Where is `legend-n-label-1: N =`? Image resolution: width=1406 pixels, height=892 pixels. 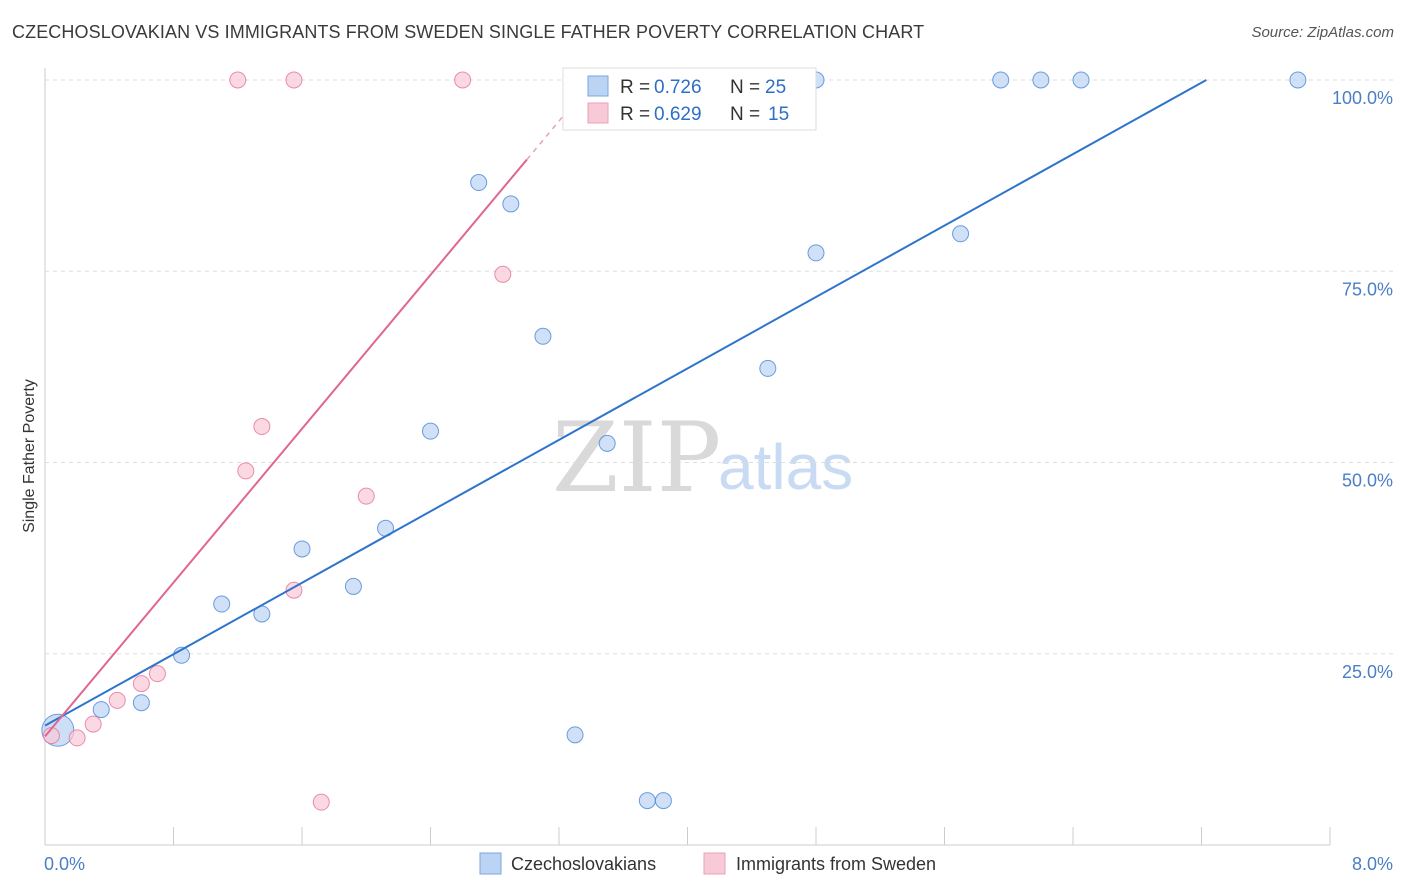
legend-n-label-1: N = is located at coordinates (745, 87).